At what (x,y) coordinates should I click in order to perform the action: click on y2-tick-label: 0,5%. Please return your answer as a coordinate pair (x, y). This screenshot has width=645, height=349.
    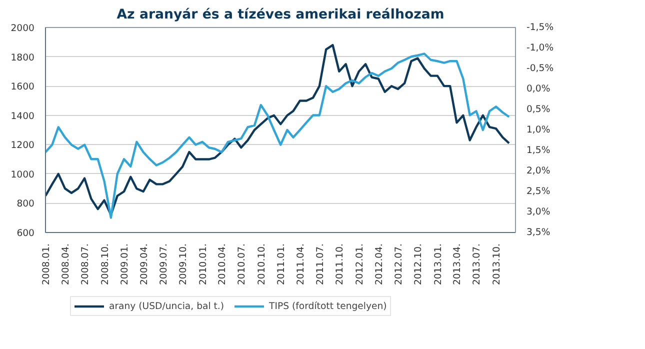
    Looking at the image, I should click on (538, 109).